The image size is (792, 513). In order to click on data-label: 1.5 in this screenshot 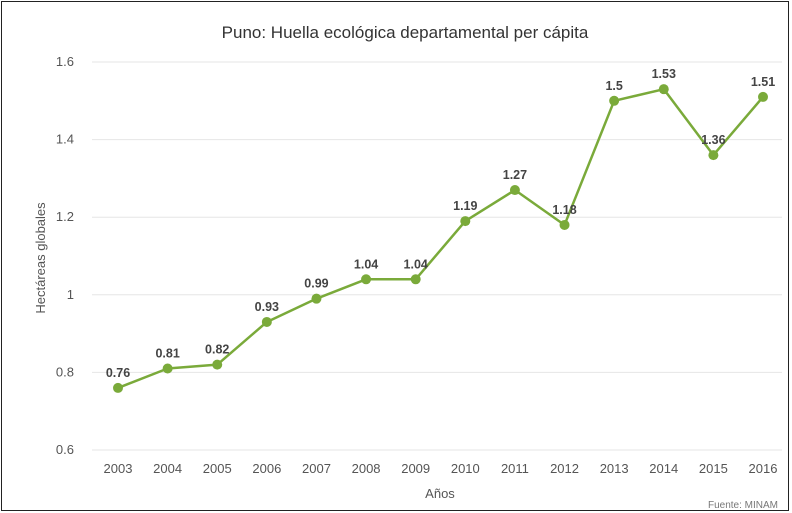, I will do `click(613, 86)`.